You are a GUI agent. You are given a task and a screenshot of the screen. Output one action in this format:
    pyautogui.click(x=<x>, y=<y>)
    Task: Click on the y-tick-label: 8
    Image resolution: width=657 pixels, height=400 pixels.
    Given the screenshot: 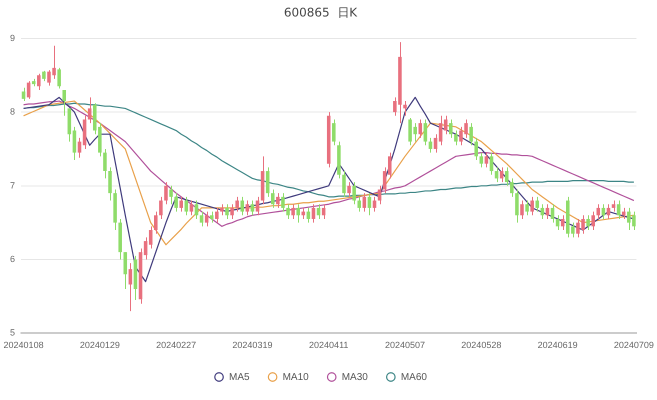 What is the action you would take?
    pyautogui.click(x=13, y=111)
    